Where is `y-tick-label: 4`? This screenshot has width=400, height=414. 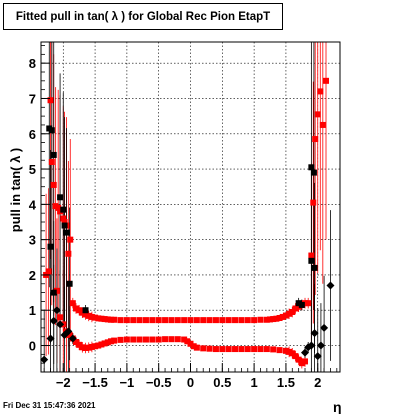
y-tick-label: 4 is located at coordinates (33, 204).